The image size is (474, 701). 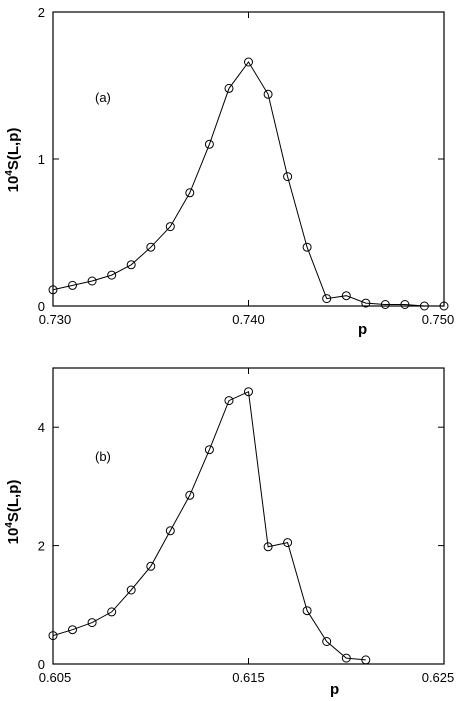 I want to click on y-tick-label: 4, so click(x=41, y=427).